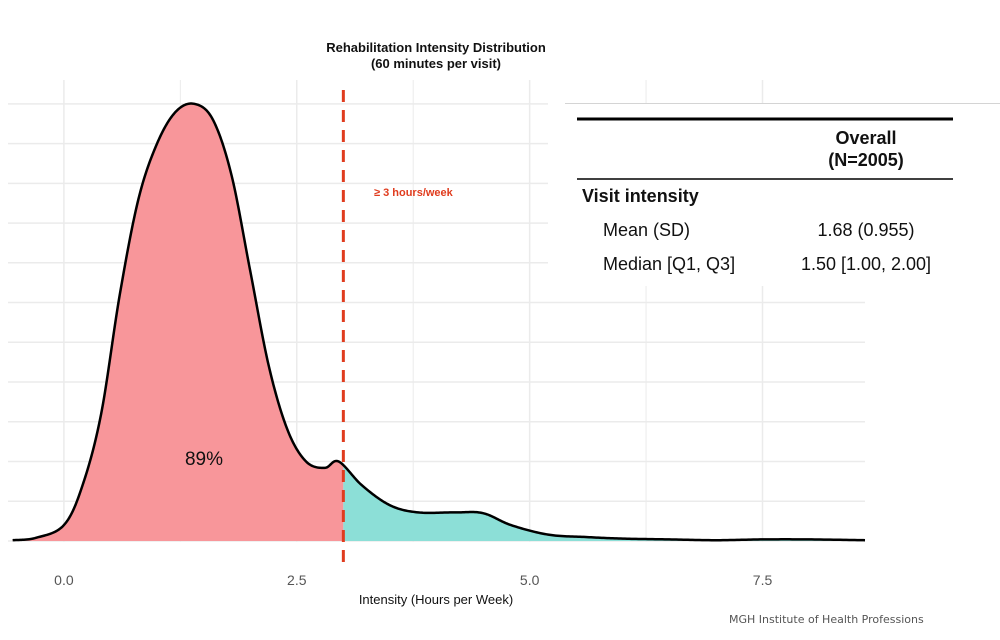 The width and height of the screenshot is (1000, 640). I want to click on table-row-value: 1.68 (0.955), so click(865, 230).